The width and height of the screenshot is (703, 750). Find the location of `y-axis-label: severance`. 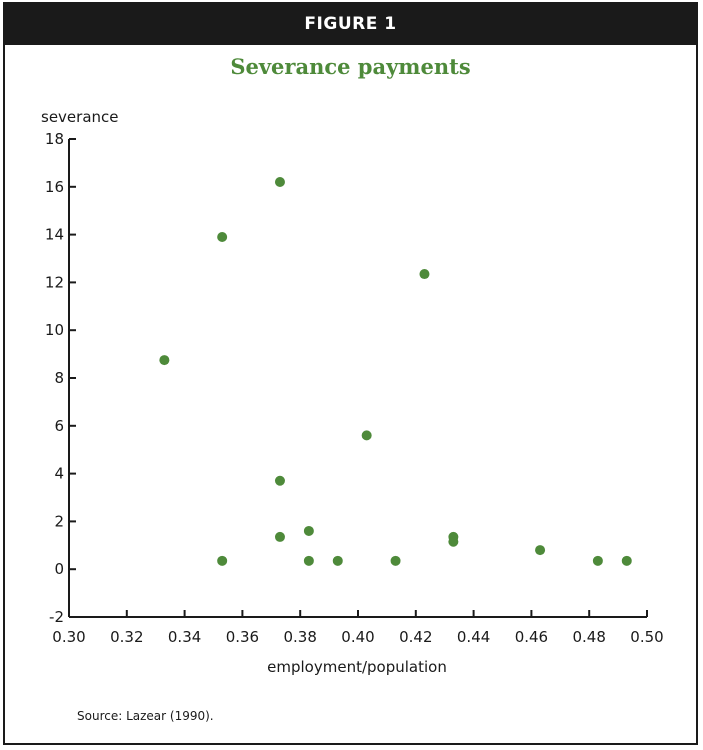

y-axis-label: severance is located at coordinates (80, 117).